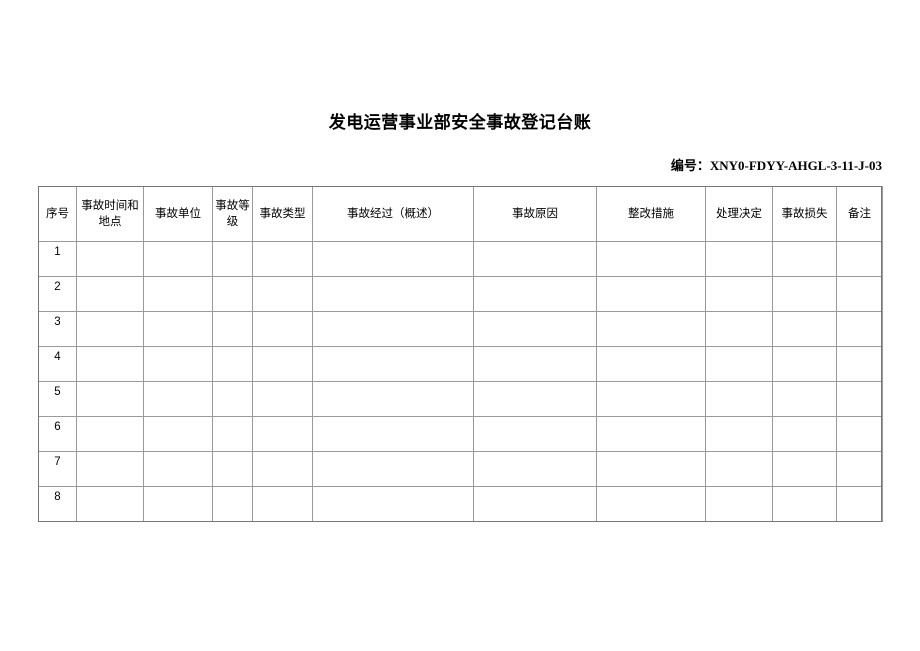  Describe the element at coordinates (739, 214) in the screenshot. I see `column-header-decision: 处理决定` at that location.